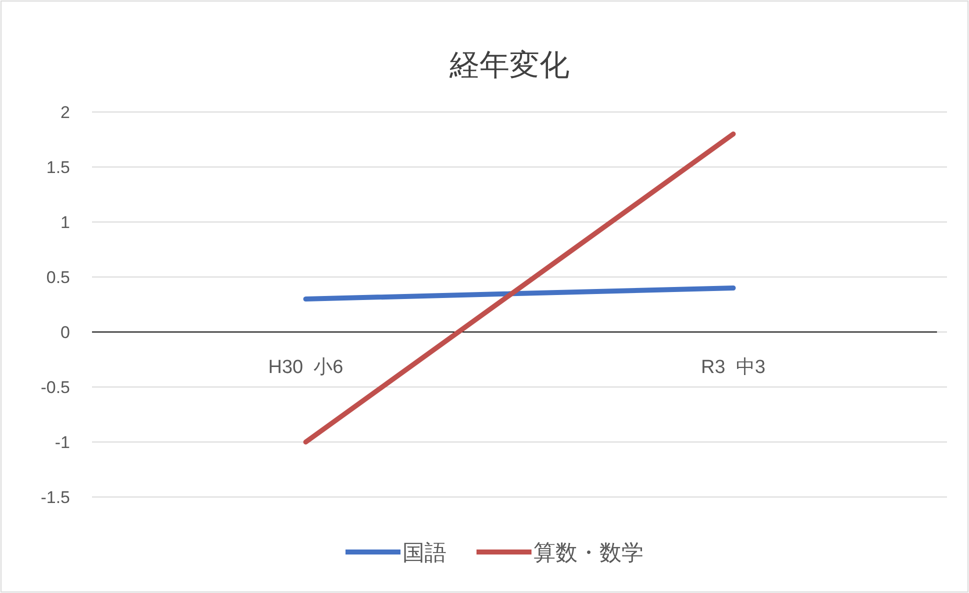 This screenshot has width=969, height=593. Describe the element at coordinates (62, 442) in the screenshot. I see `y-tick-label: -1` at that location.